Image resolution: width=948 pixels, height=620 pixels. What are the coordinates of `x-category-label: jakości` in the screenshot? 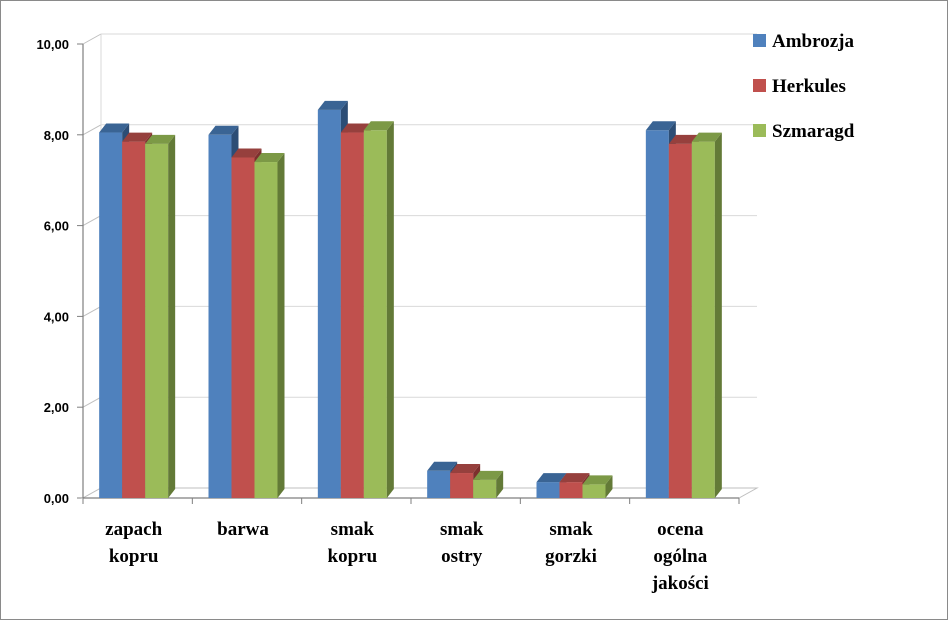 It's located at (680, 583).